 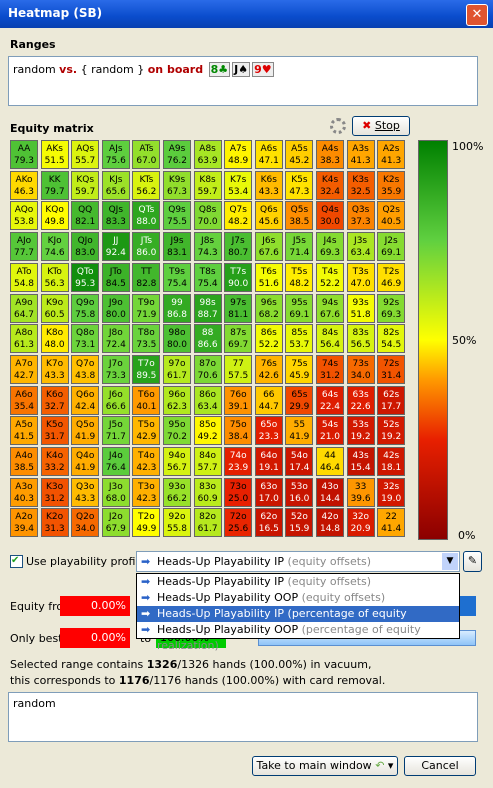 I want to click on hand-label: 32s, so click(x=391, y=486).